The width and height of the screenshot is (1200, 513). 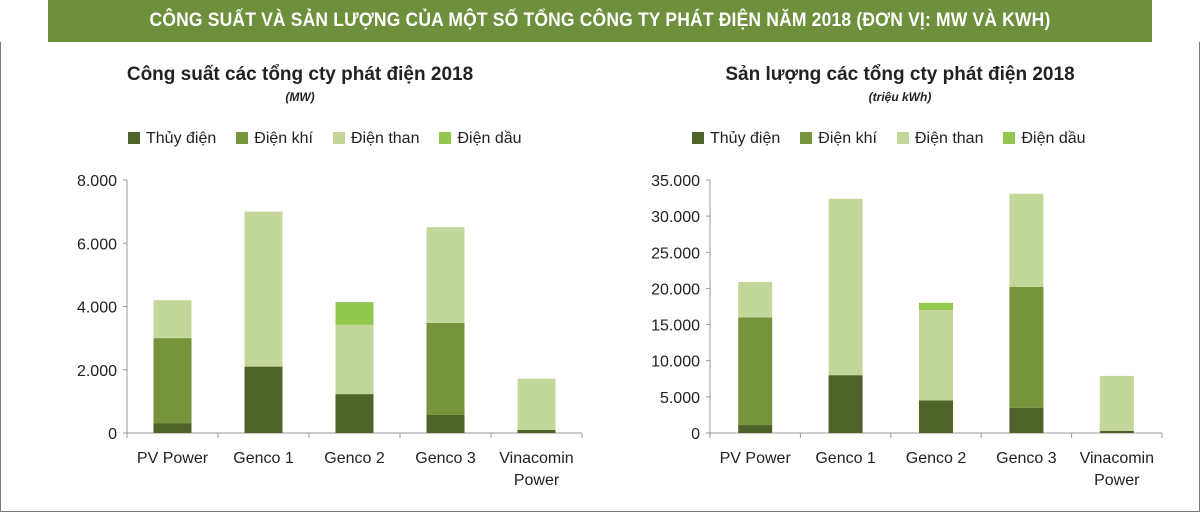 What do you see at coordinates (675, 253) in the screenshot?
I see `y-tick-label: 25.000` at bounding box center [675, 253].